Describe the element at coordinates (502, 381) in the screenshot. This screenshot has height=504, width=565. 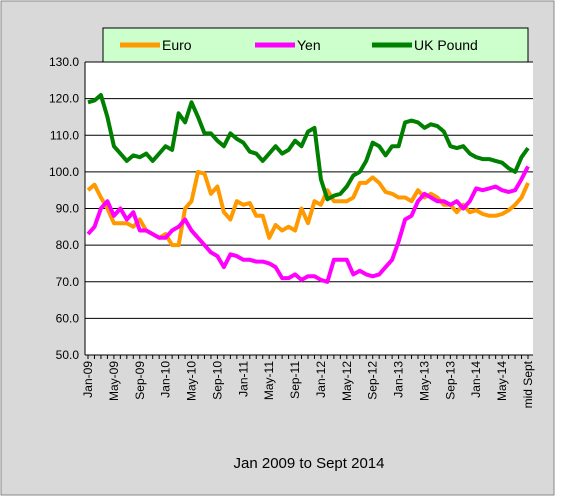
I see `x-tick-label: May-14` at that location.